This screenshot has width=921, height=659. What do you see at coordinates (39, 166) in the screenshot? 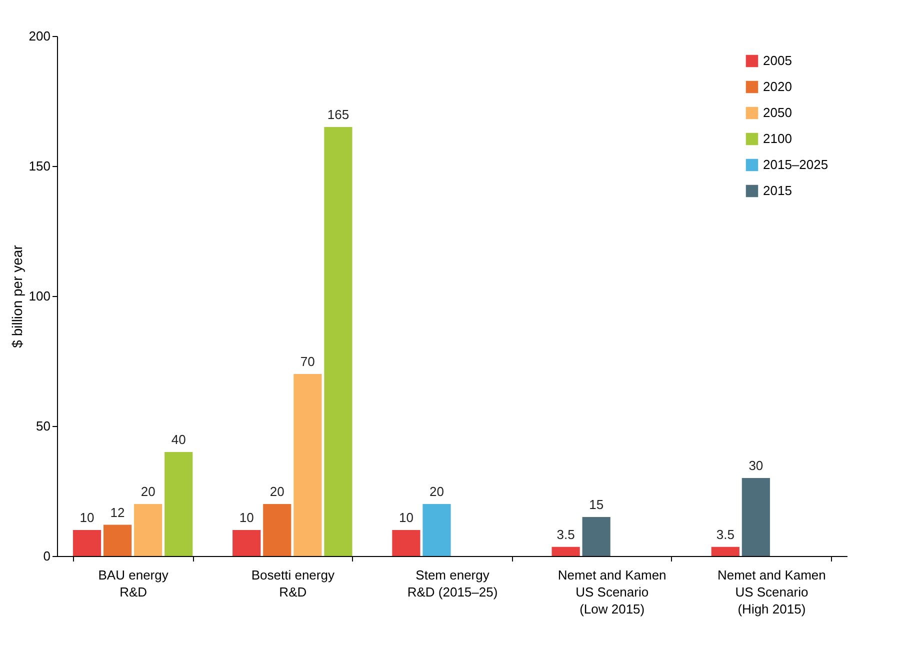
I see `y-tick-label: 150` at bounding box center [39, 166].